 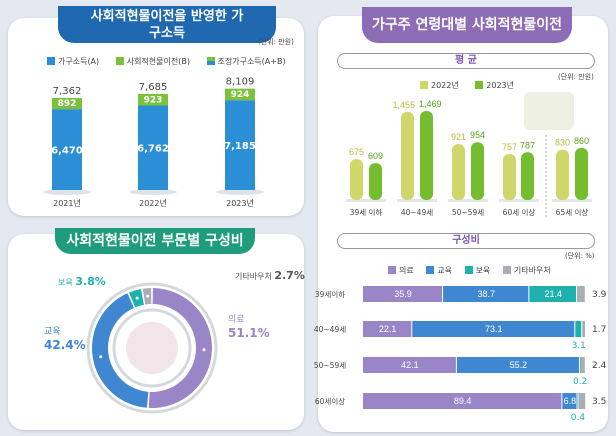 What do you see at coordinates (572, 212) in the screenshot?
I see `category-label: 65세 이상` at bounding box center [572, 212].